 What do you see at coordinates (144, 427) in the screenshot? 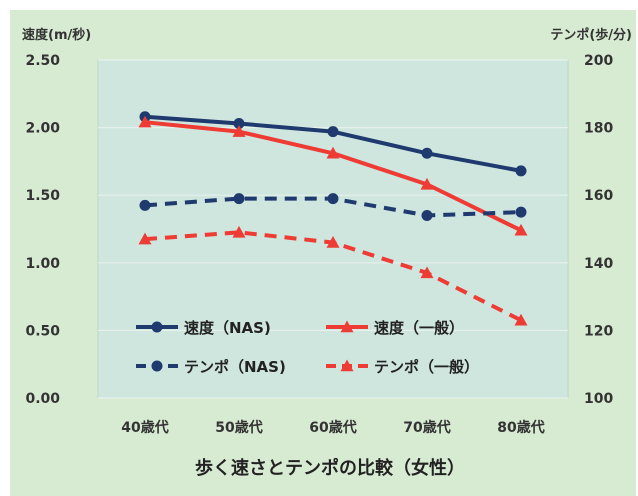
I see `x-tick-label: 40歳代` at bounding box center [144, 427].